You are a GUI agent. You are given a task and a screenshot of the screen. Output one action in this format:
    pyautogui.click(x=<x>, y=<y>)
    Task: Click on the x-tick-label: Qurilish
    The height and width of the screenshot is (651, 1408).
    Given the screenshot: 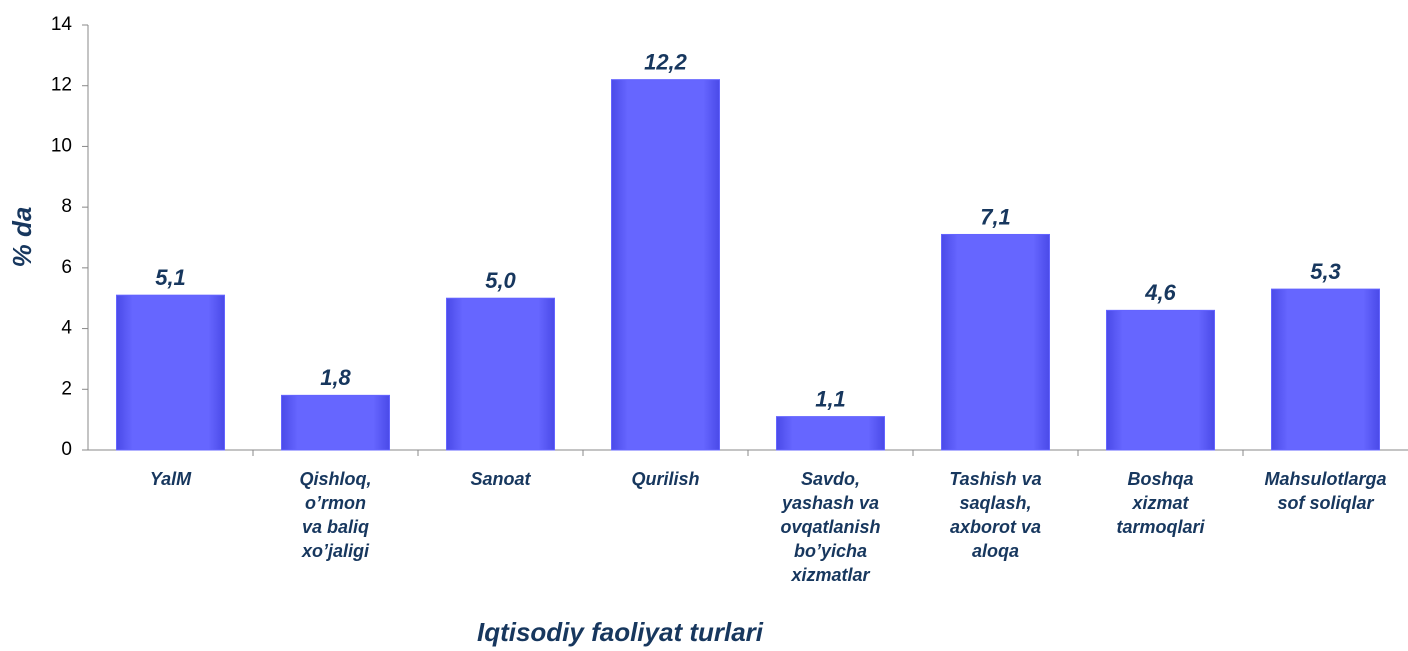 What is the action you would take?
    pyautogui.click(x=665, y=479)
    